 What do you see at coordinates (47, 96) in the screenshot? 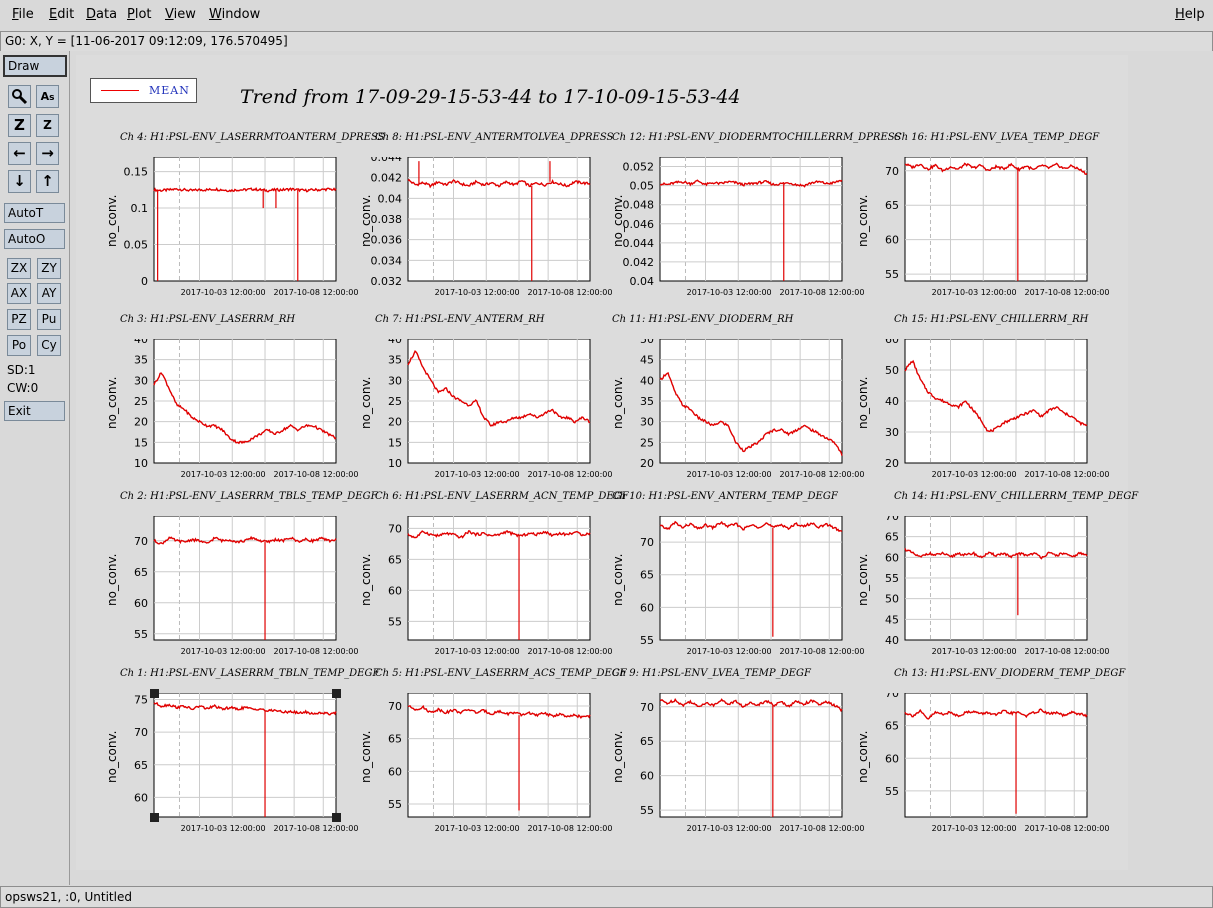
I see `text-size-icon: As` at bounding box center [47, 96].